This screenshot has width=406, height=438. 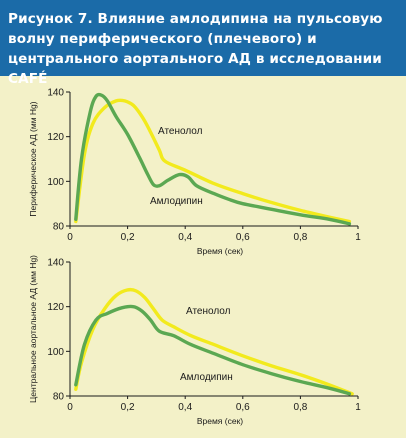 What do you see at coordinates (33, 329) in the screenshot?
I see `y-axis-label: Центральное аортальное АД (мм Hg)` at bounding box center [33, 329].